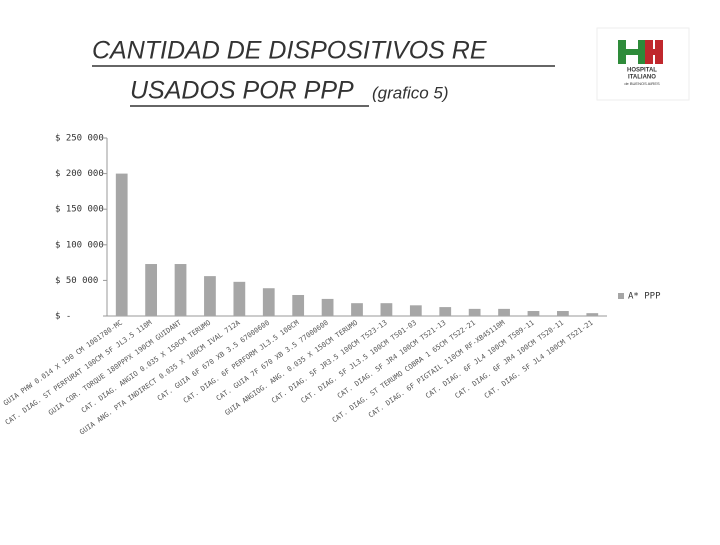  Describe the element at coordinates (480, 359) in the screenshot. I see `x-tick-label: CAT. DIAG. 6F JL4 100CM TS09-11` at that location.